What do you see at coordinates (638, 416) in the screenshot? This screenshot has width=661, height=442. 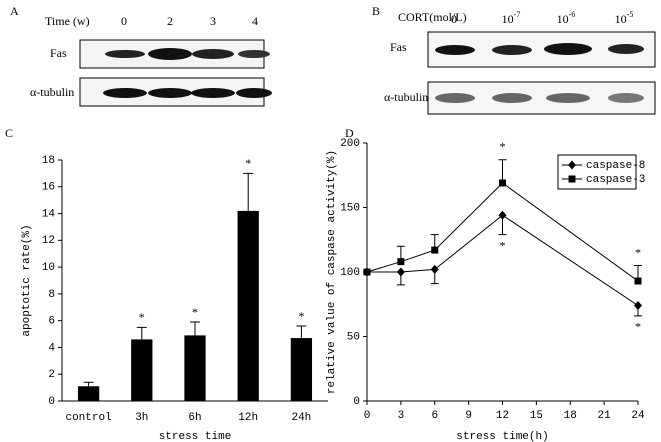 I see `x-tick-label: 24` at bounding box center [638, 416].